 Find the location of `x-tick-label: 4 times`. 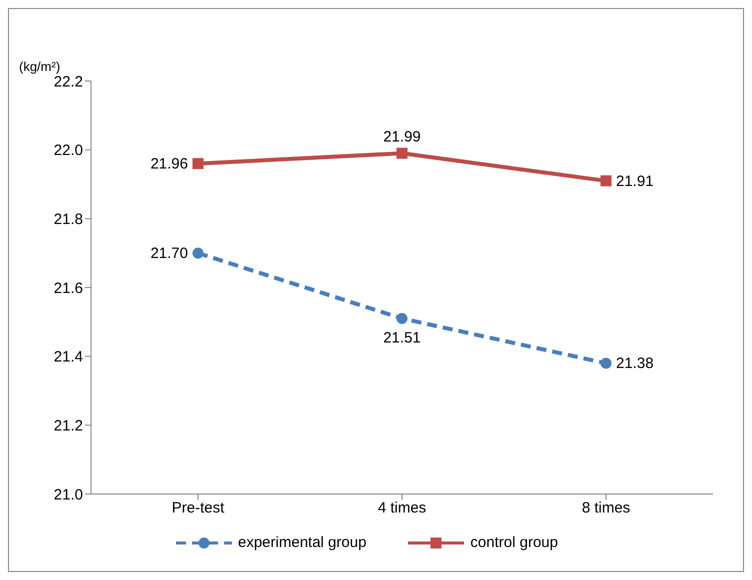

x-tick-label: 4 times is located at coordinates (402, 508).